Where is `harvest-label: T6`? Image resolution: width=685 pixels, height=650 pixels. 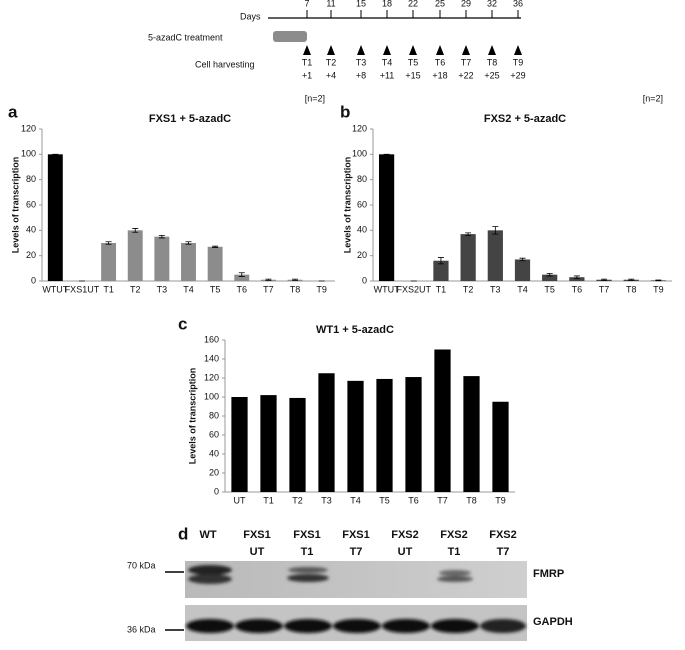 harvest-label: T6 is located at coordinates (440, 62).